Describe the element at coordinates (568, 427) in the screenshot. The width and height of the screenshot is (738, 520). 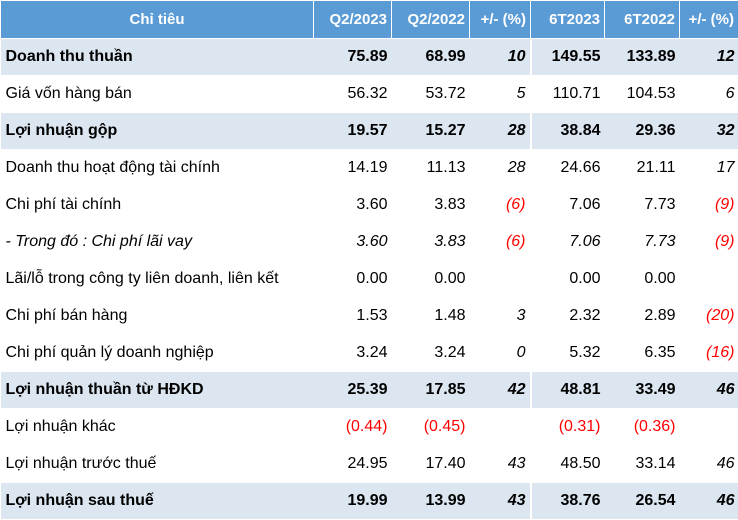
I see `cell-6t2023: (0.31)` at that location.